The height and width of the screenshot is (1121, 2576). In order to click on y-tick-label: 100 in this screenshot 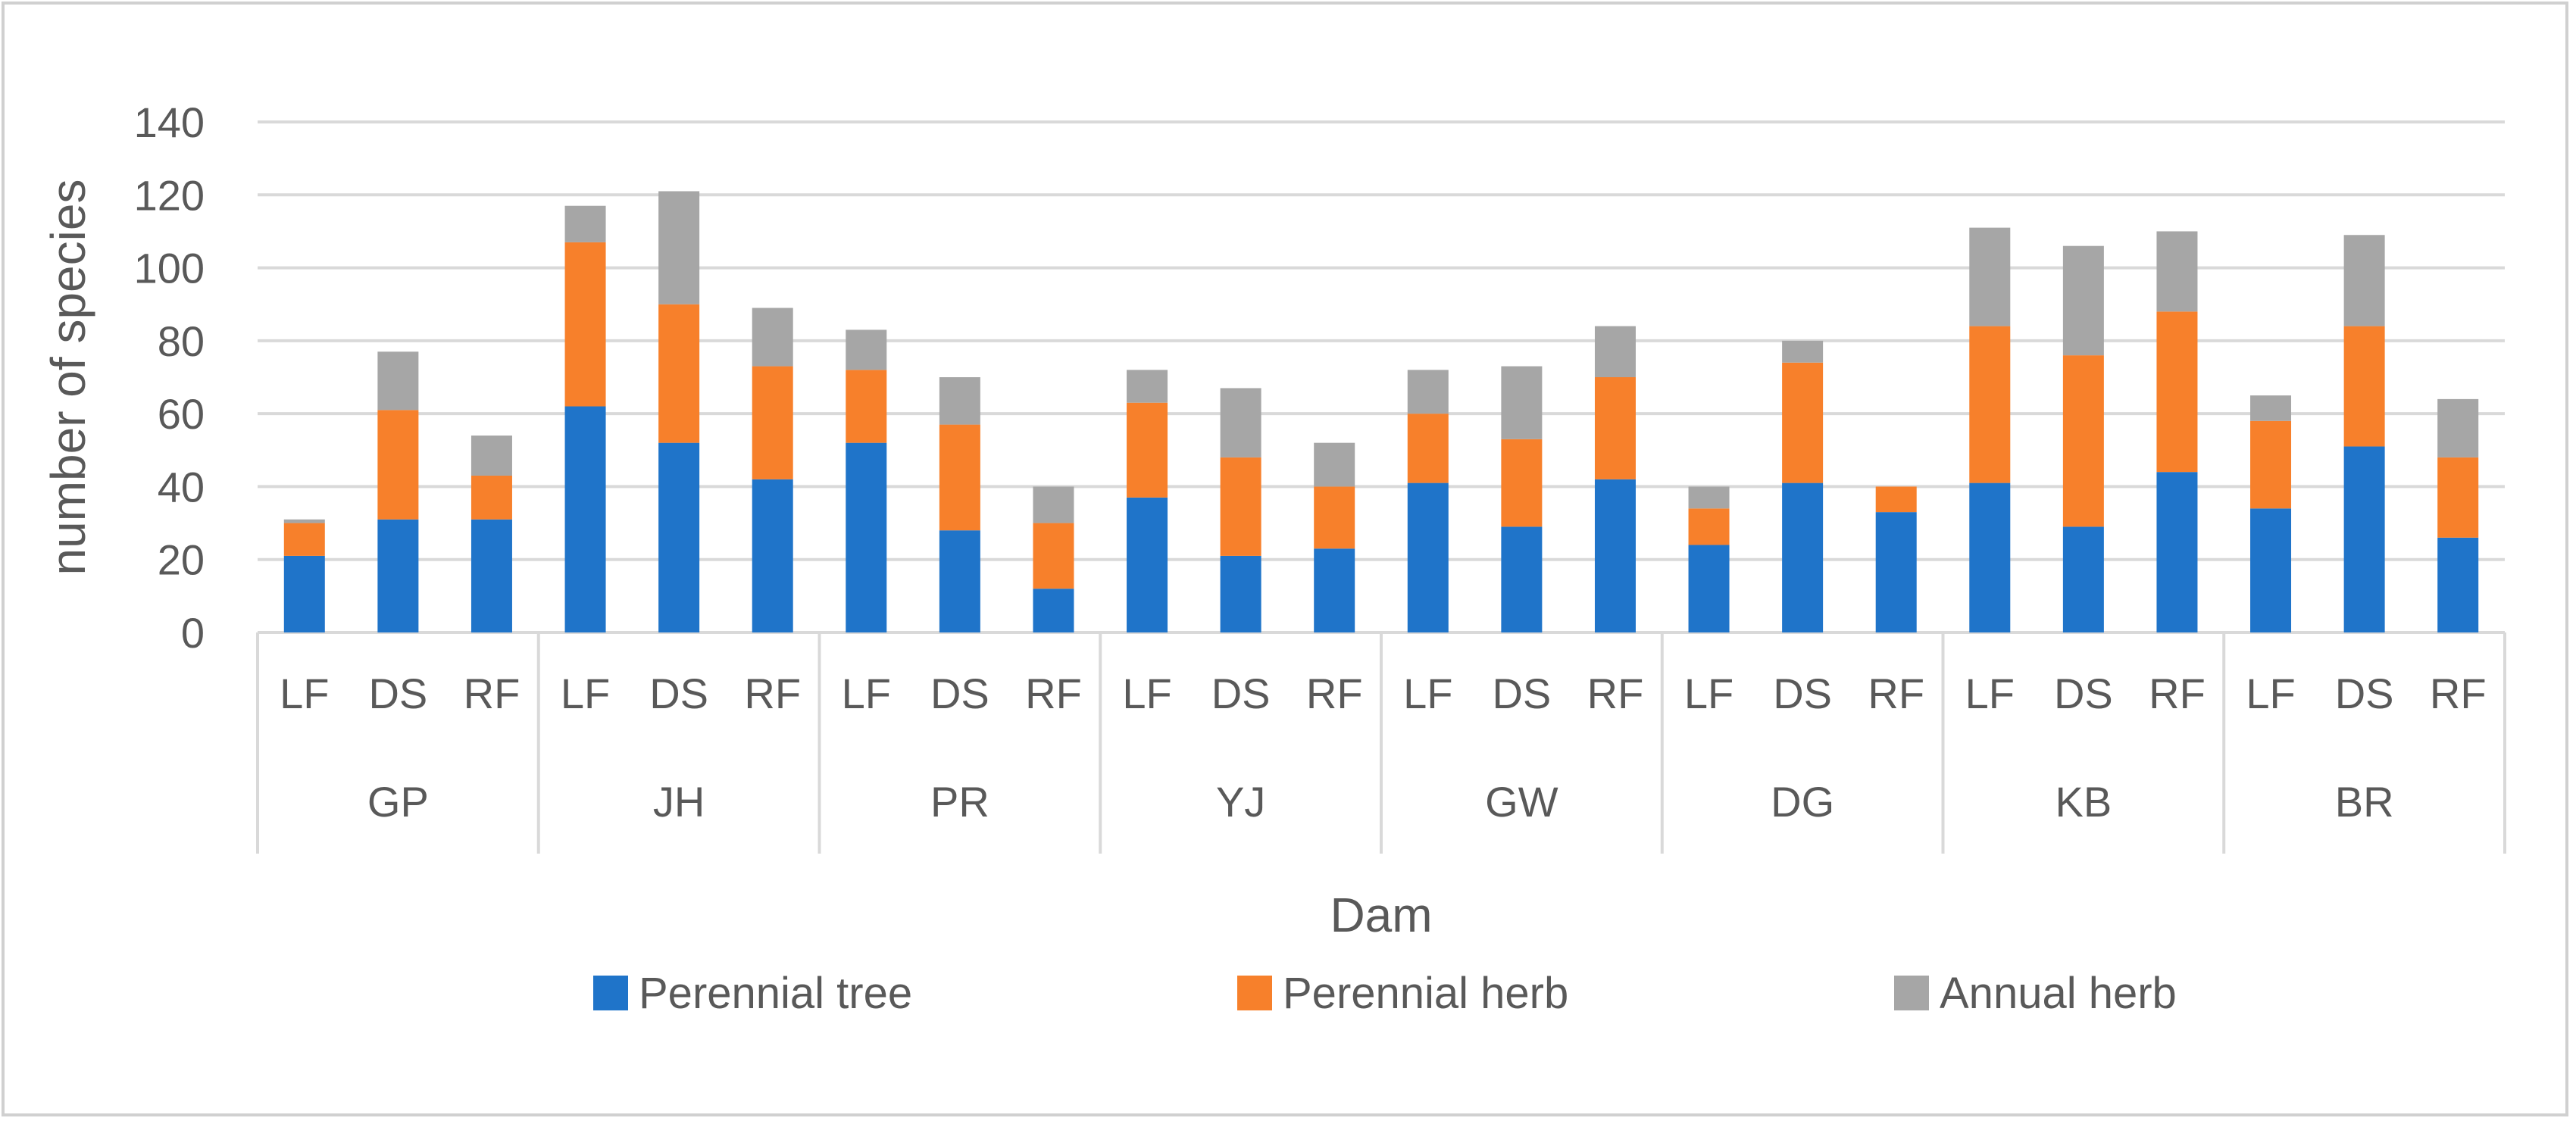, I will do `click(169, 268)`.